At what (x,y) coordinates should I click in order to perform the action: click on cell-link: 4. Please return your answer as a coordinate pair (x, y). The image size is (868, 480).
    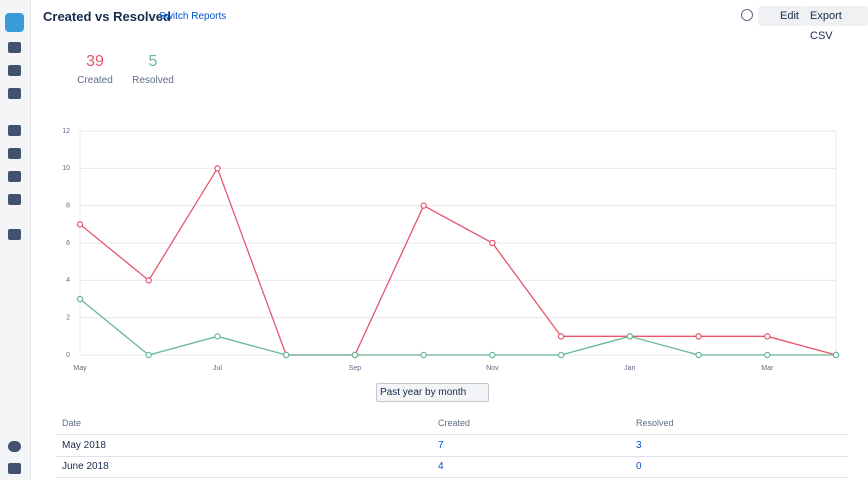
    Looking at the image, I should click on (441, 466).